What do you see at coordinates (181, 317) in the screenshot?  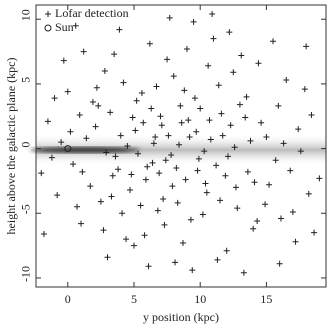 I see `x-axis-label: y position (kpc)` at bounding box center [181, 317].